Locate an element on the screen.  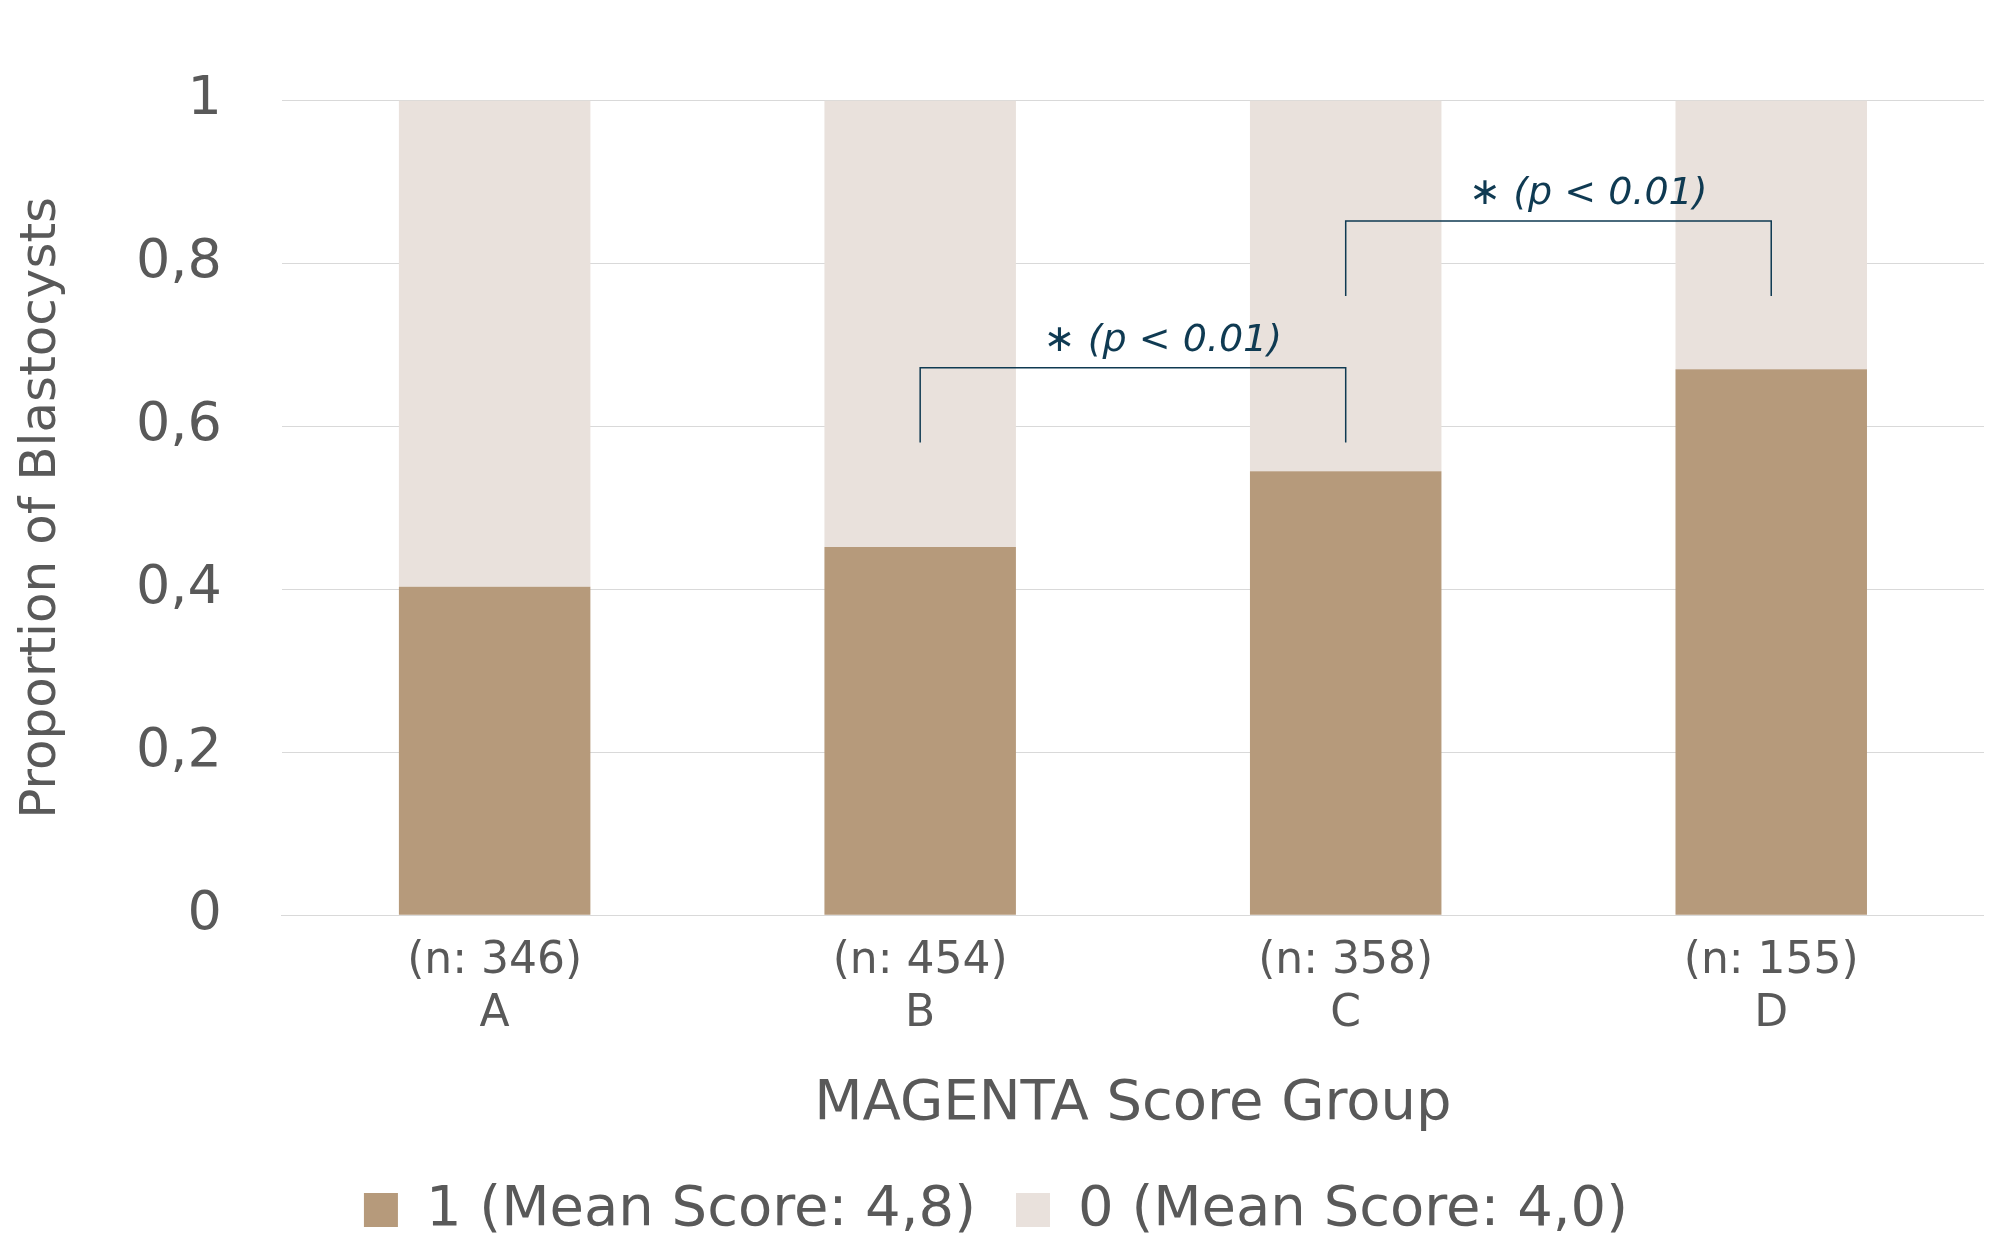
x-tick-label: (n: 454) B is located at coordinates (920, 984).